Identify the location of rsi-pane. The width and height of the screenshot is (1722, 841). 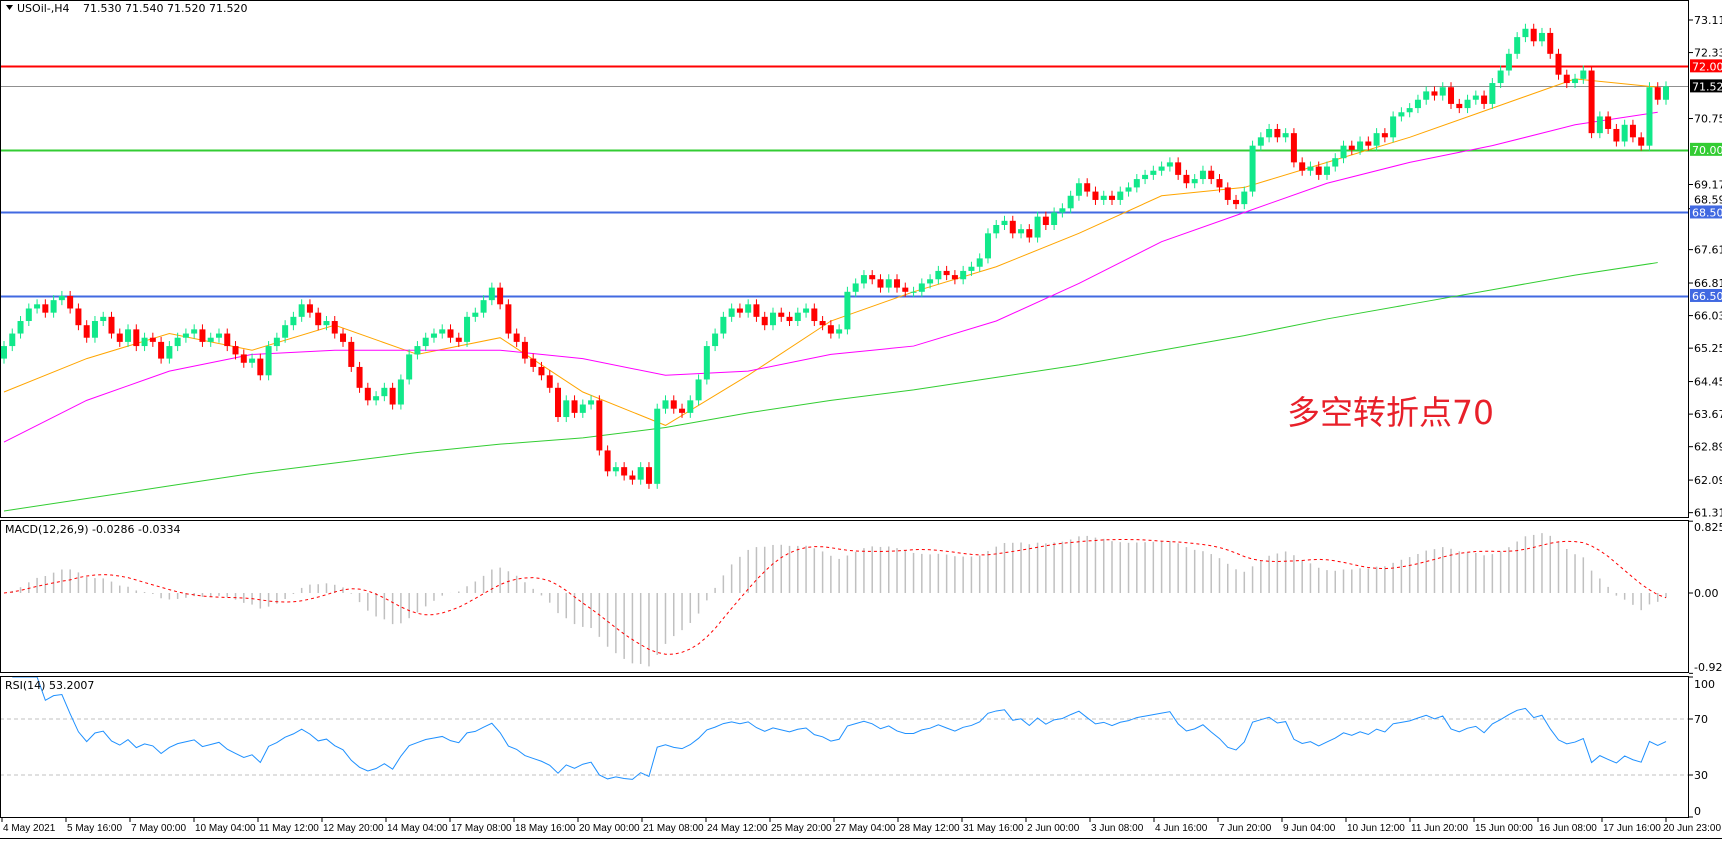
(844, 728).